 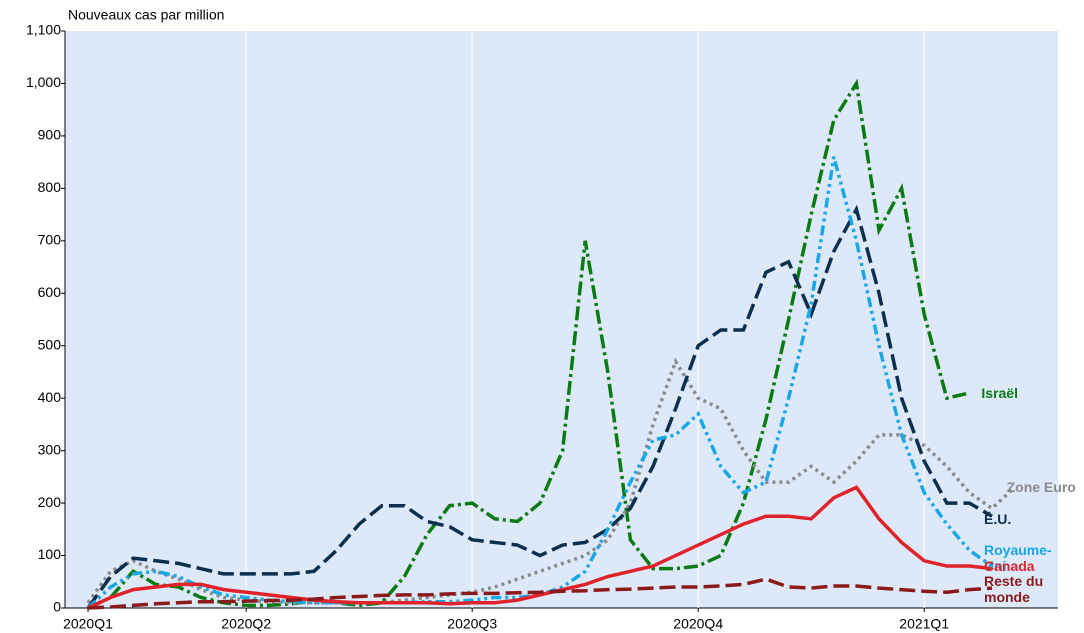 I want to click on x-tick-label: 2021Q1, so click(x=924, y=624).